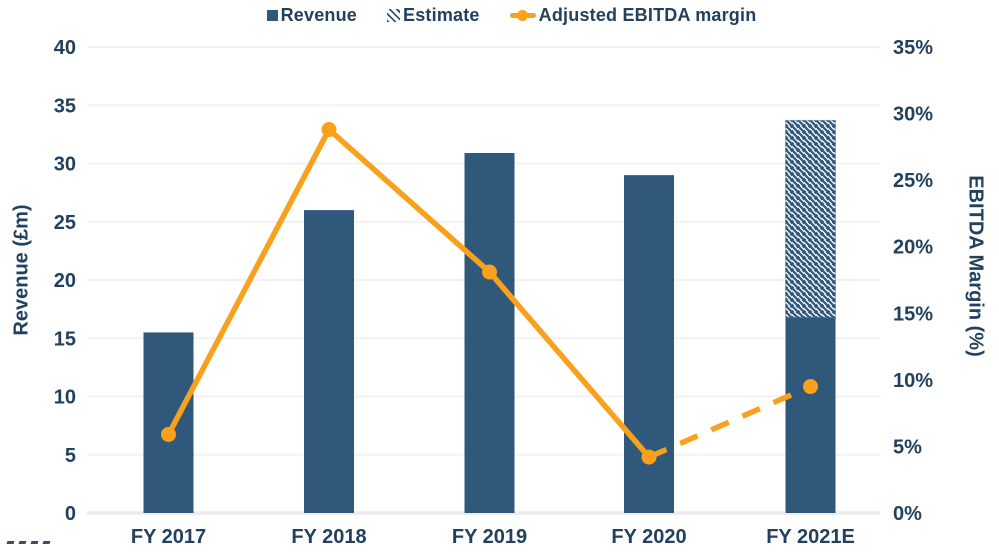 The height and width of the screenshot is (555, 999). I want to click on svg-text: FY 2020, so click(648, 537).